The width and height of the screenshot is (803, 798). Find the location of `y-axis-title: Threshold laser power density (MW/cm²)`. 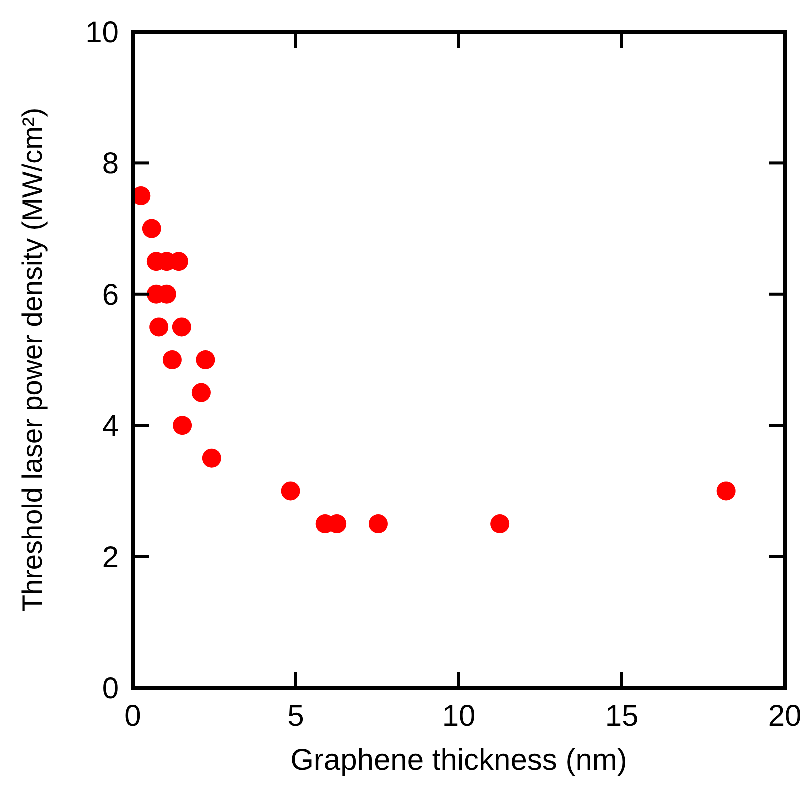

y-axis-title: Threshold laser power density (MW/cm²) is located at coordinates (32, 360).